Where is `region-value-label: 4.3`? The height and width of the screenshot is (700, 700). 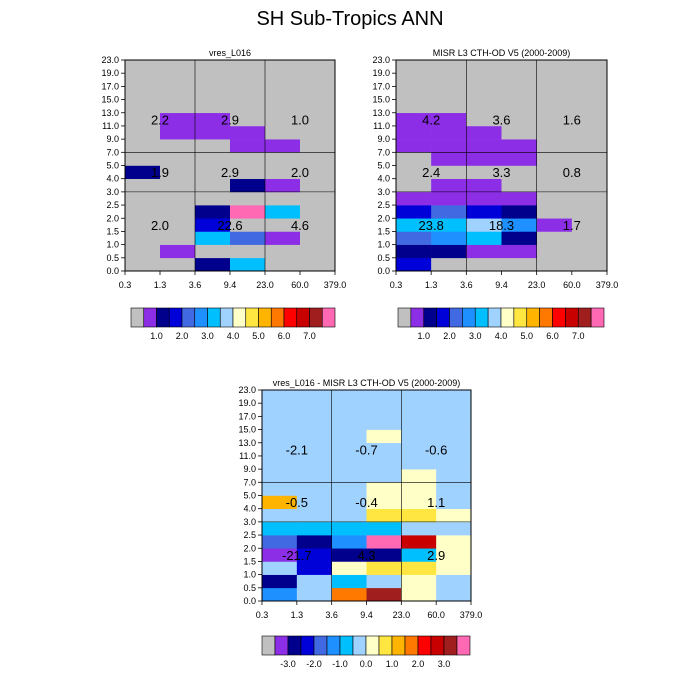
region-value-label: 4.3 is located at coordinates (366, 555).